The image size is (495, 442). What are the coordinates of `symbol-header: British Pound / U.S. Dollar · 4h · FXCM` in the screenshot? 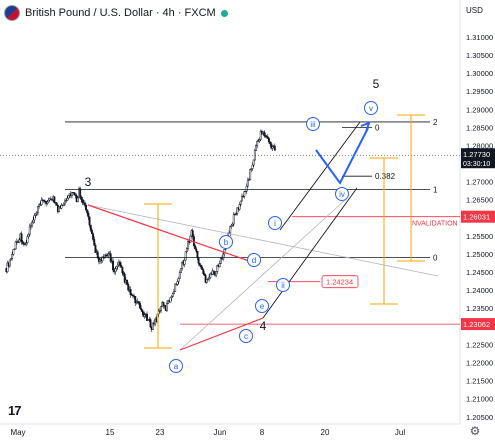 It's located at (116, 13).